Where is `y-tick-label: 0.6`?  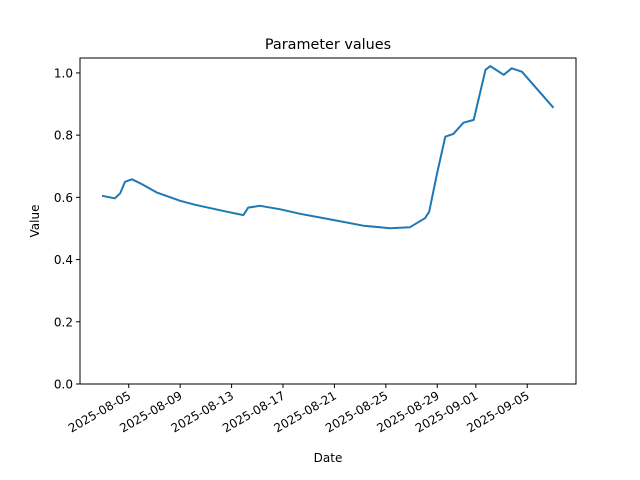 y-tick-label: 0.6 is located at coordinates (63, 198).